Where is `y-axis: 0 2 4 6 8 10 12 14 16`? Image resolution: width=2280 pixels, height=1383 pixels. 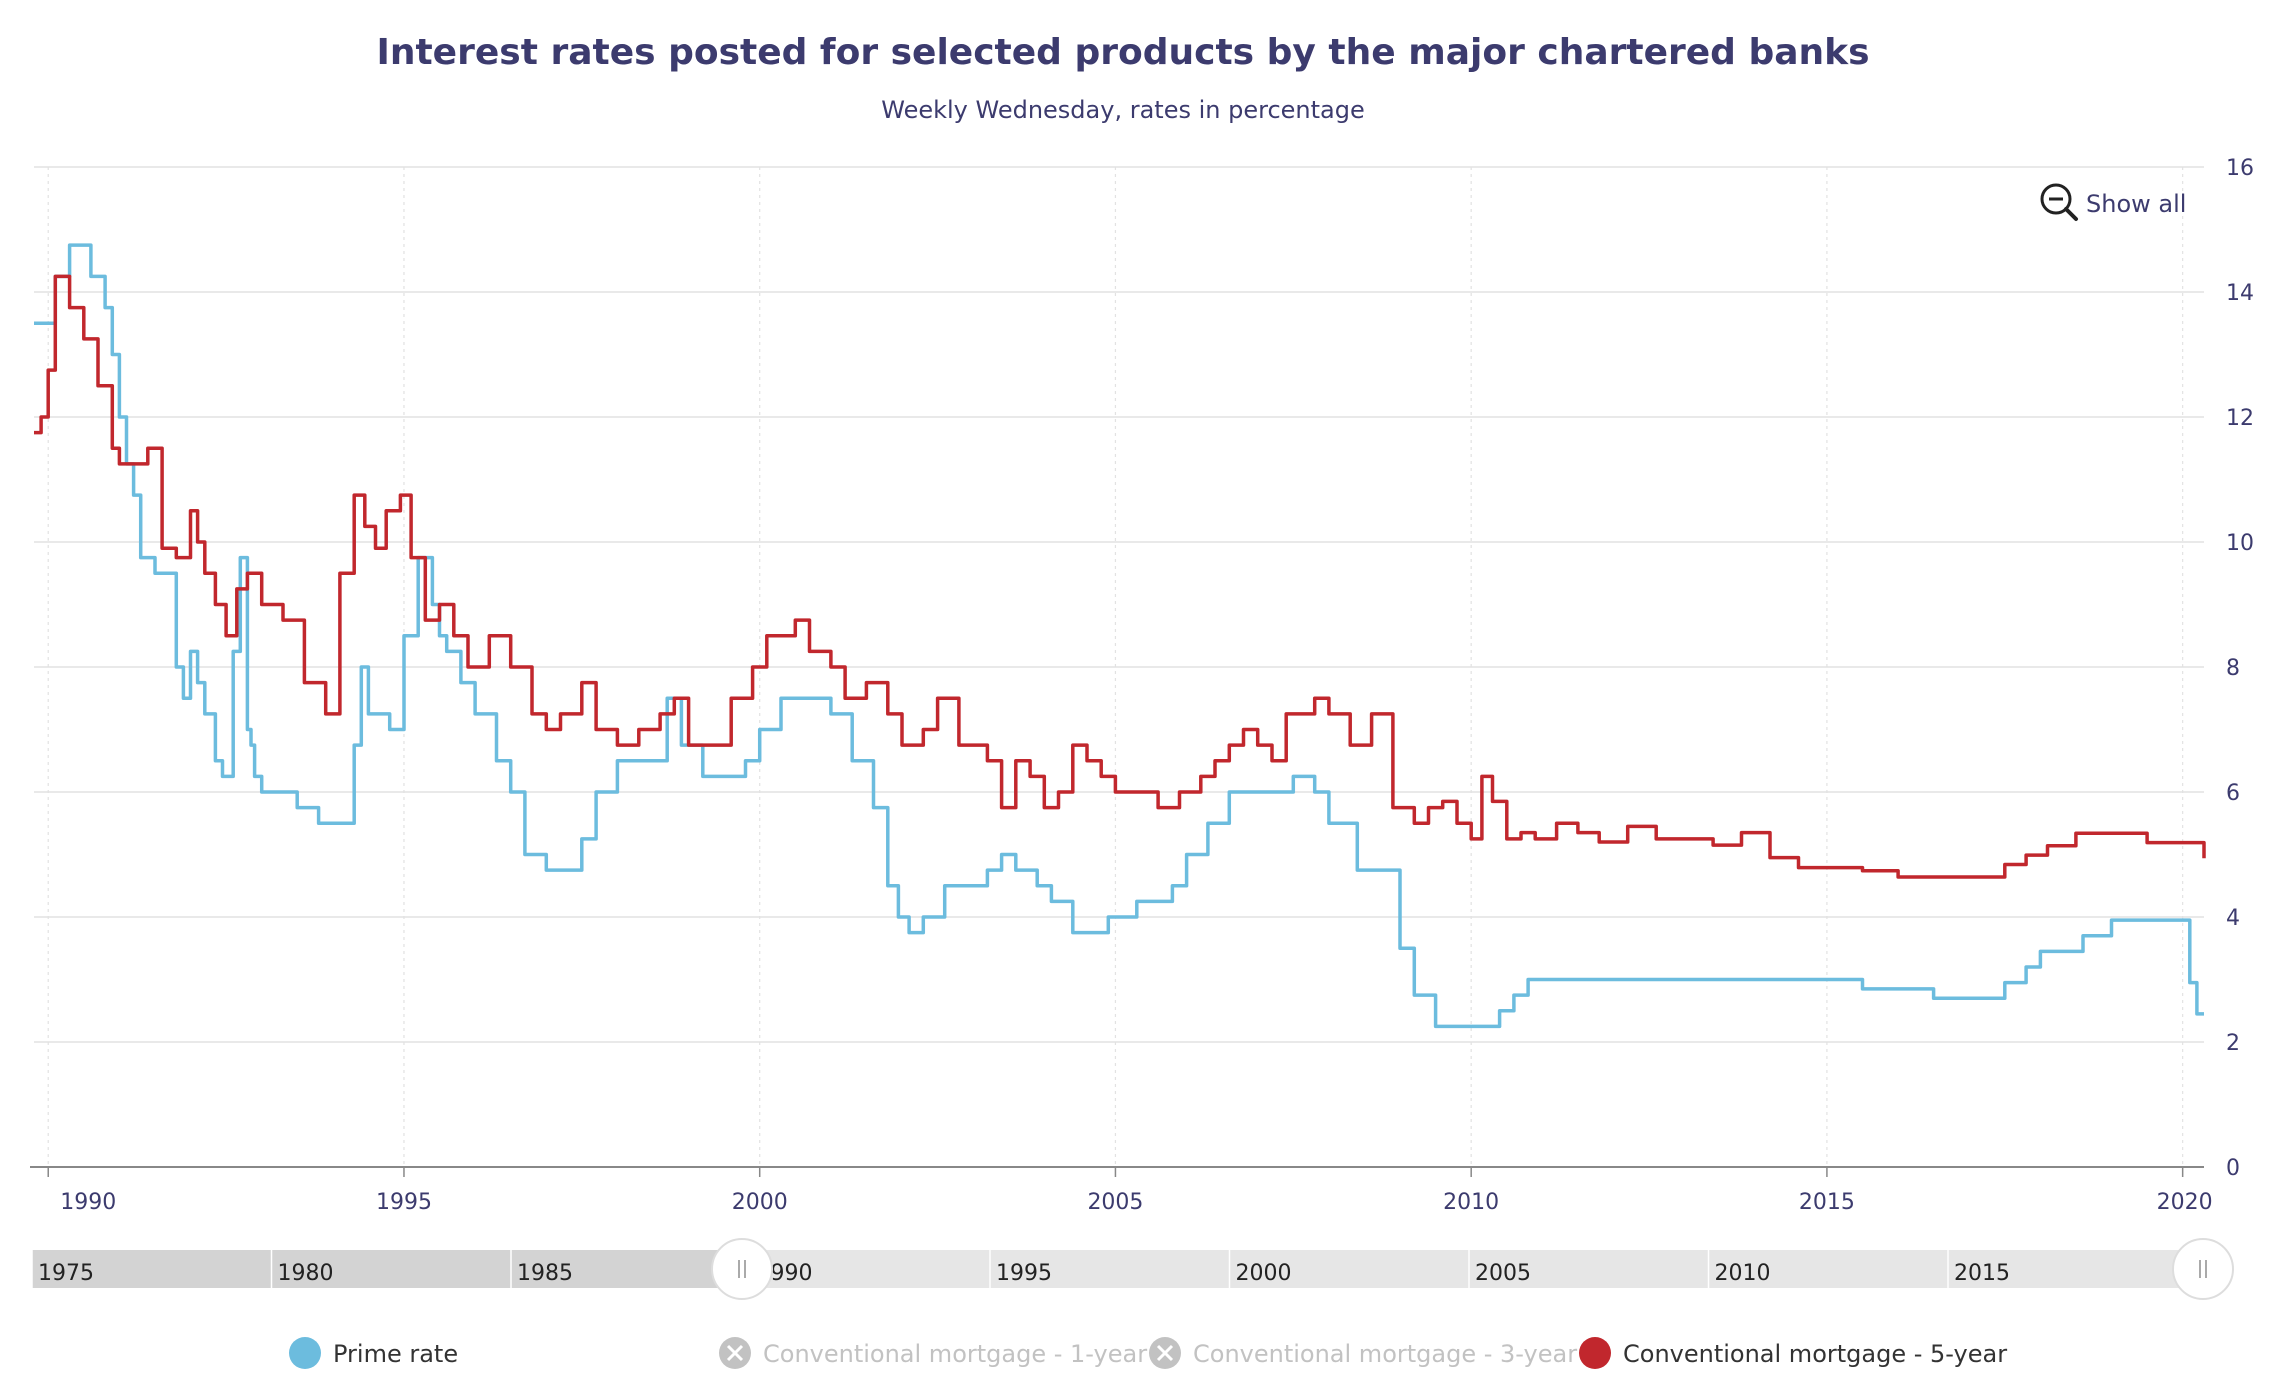
y-axis: 0 2 4 6 8 10 12 14 16 is located at coordinates (2240, 668).